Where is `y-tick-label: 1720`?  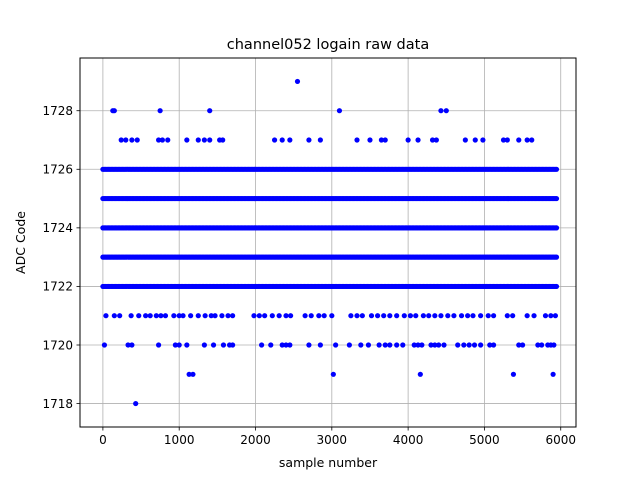
y-tick-label: 1720 is located at coordinates (57, 345).